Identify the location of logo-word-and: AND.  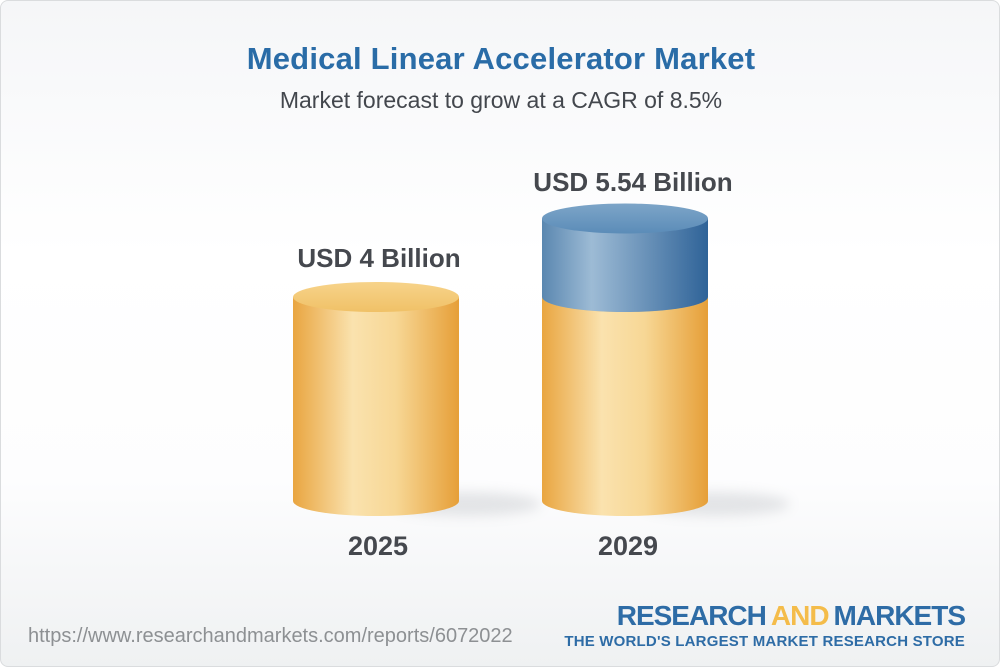
(800, 615).